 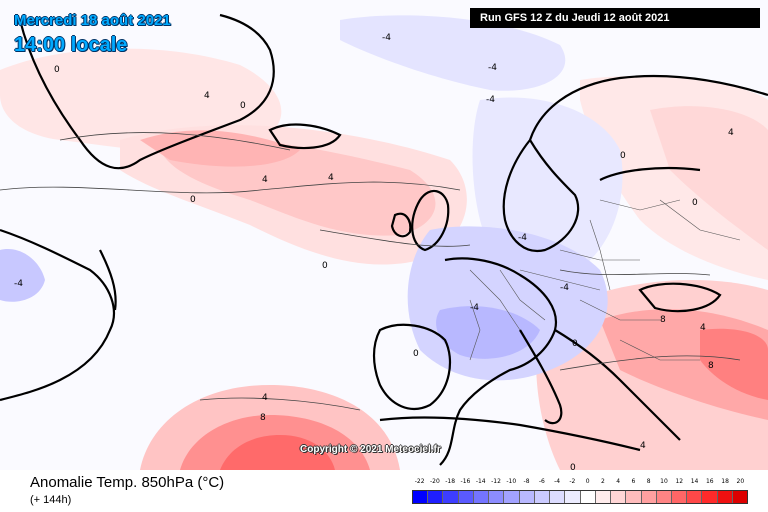 What do you see at coordinates (511, 481) in the screenshot?
I see `color-scale-tick-label: -10` at bounding box center [511, 481].